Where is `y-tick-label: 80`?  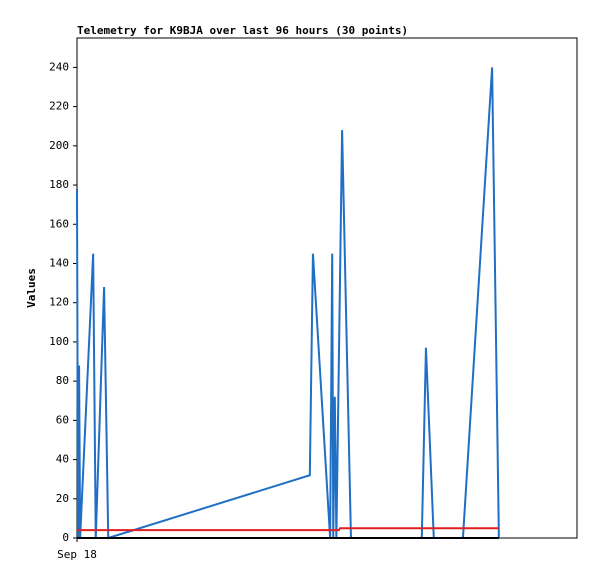 y-tick-label: 80 is located at coordinates (62, 380).